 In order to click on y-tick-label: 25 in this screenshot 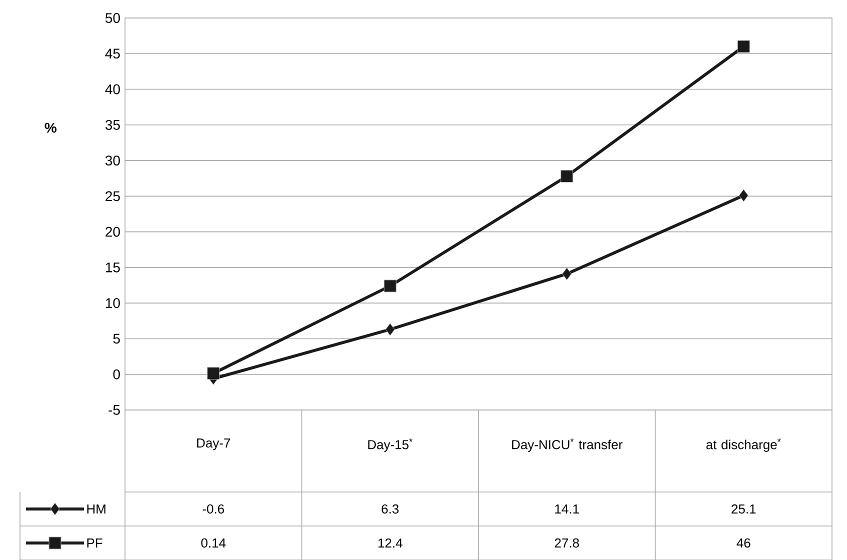, I will do `click(113, 196)`.